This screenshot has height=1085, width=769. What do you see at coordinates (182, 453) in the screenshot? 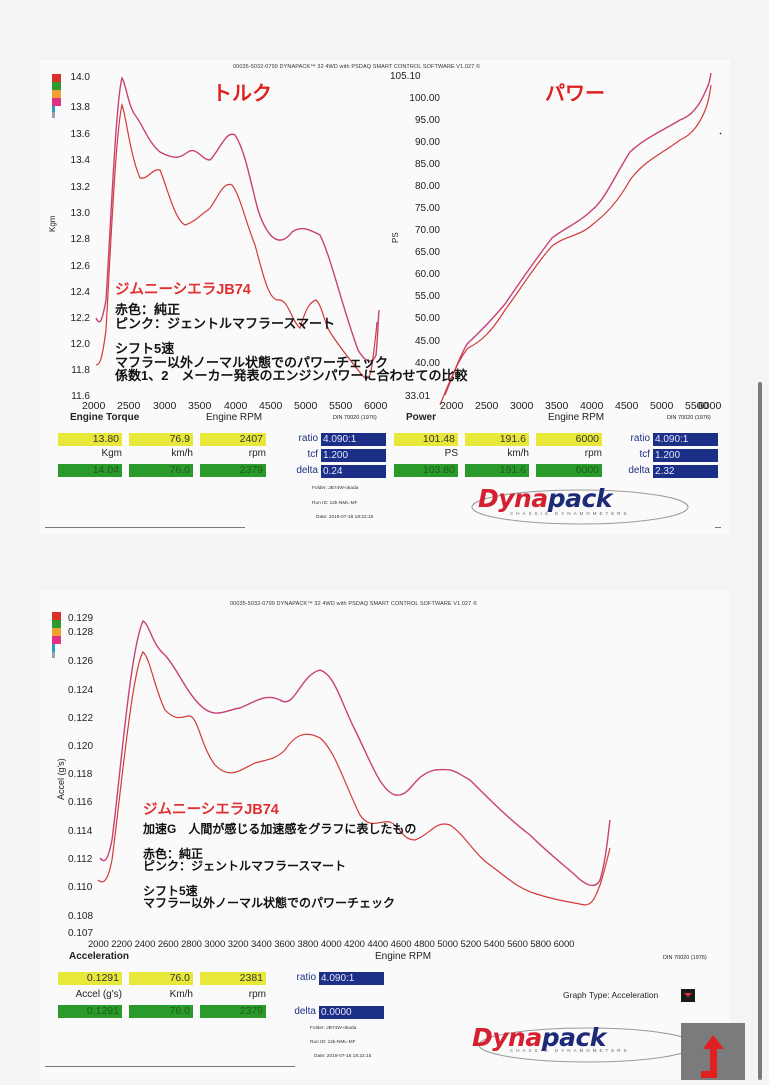
I see `unit-label: km/h` at bounding box center [182, 453].